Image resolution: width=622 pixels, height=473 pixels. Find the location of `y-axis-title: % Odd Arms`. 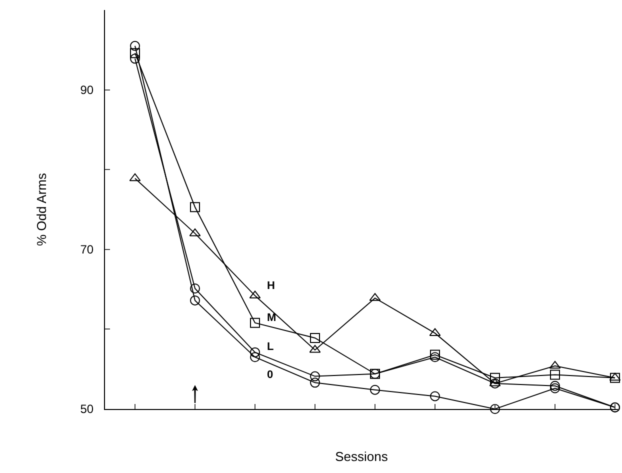

y-axis-title: % Odd Arms is located at coordinates (42, 209).